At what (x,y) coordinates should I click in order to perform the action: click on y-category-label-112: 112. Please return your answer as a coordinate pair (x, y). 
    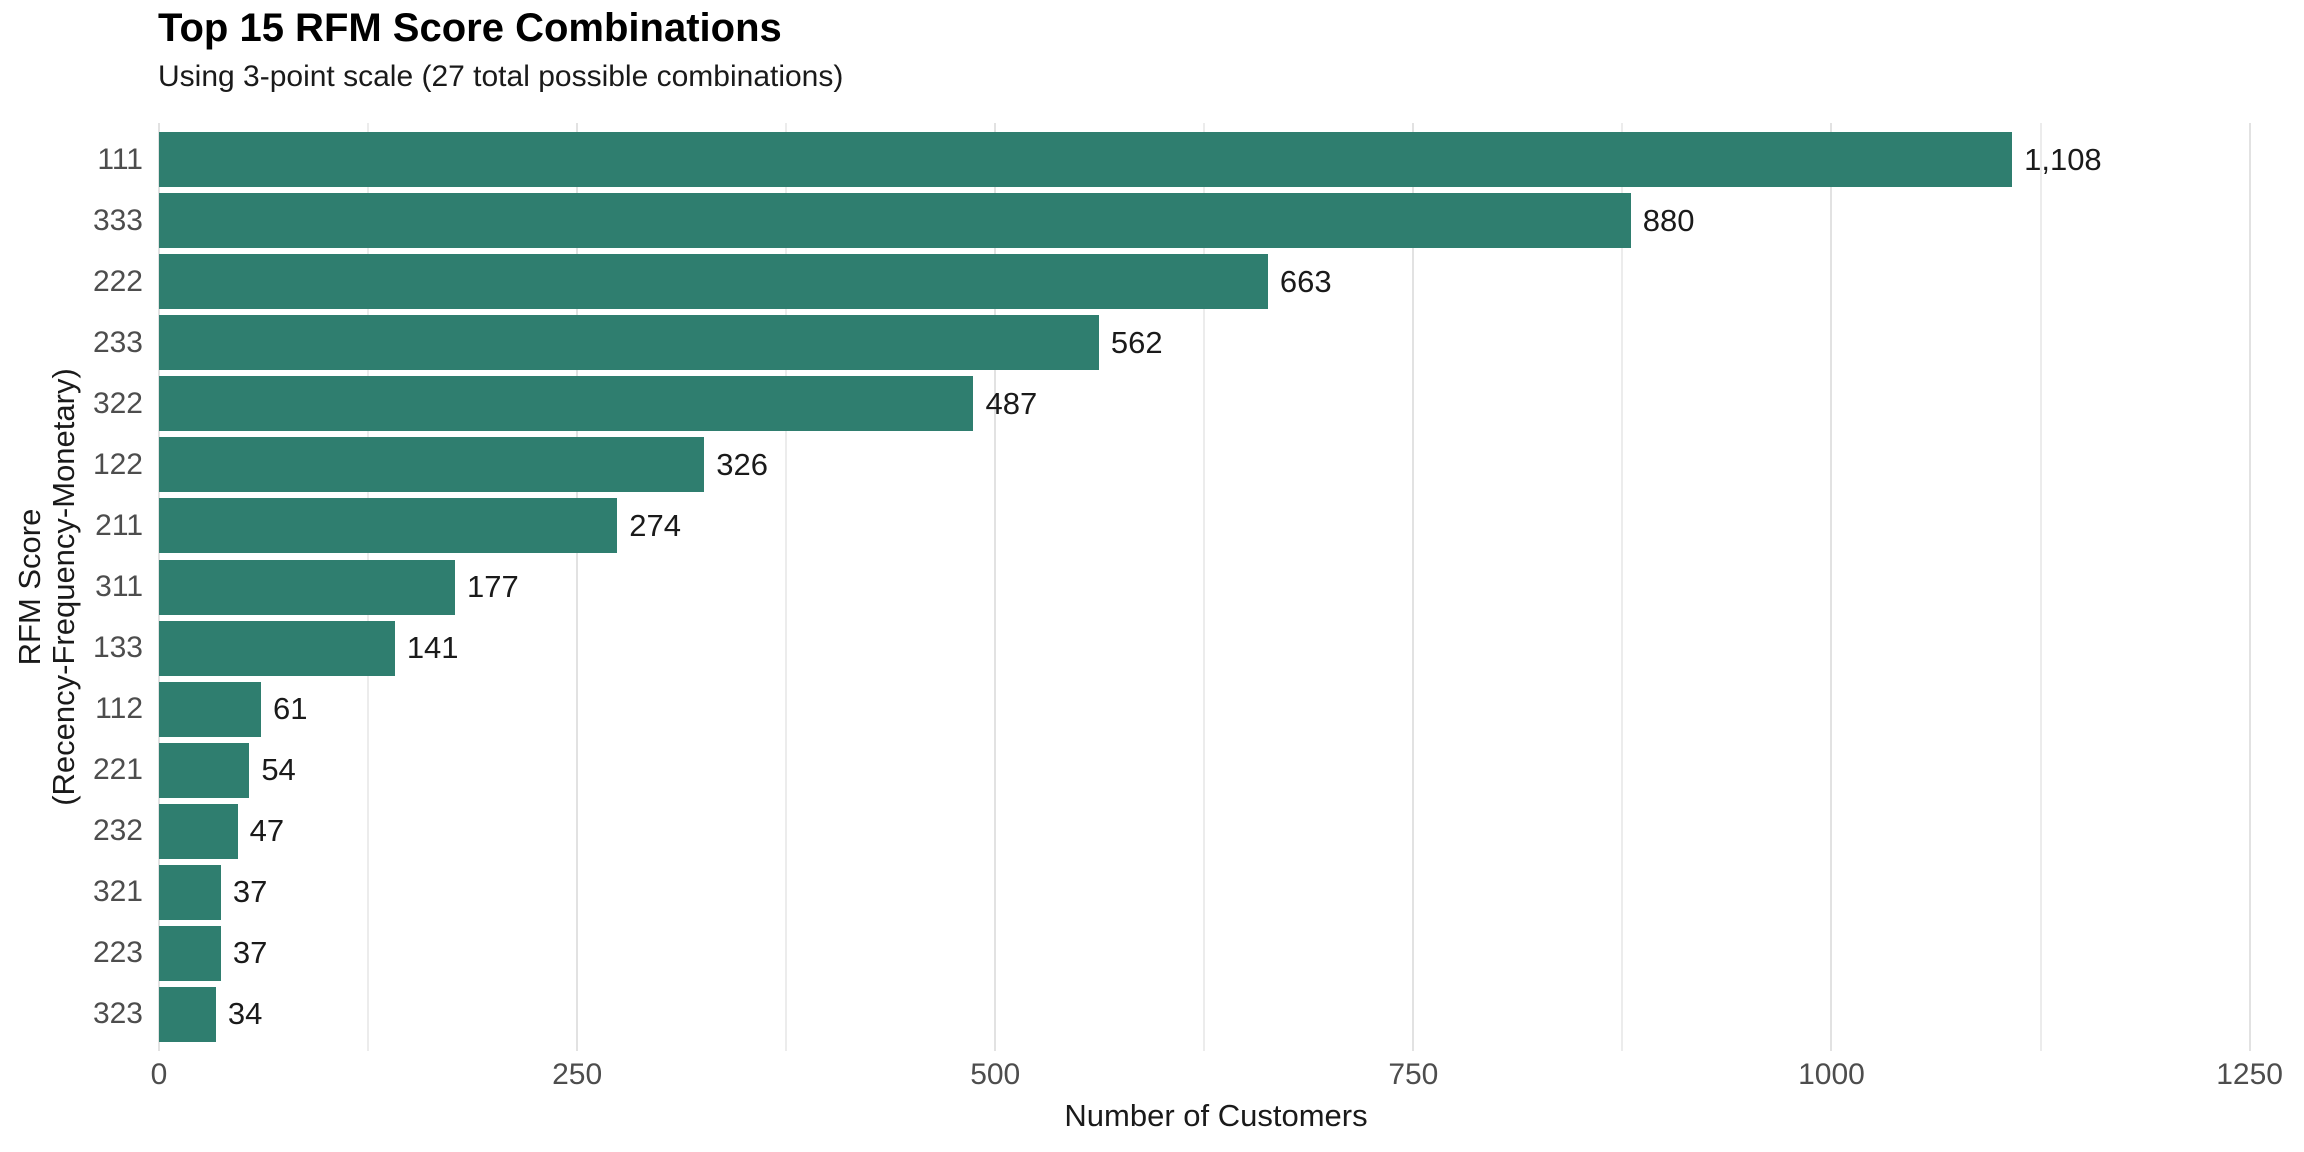
    Looking at the image, I should click on (119, 709).